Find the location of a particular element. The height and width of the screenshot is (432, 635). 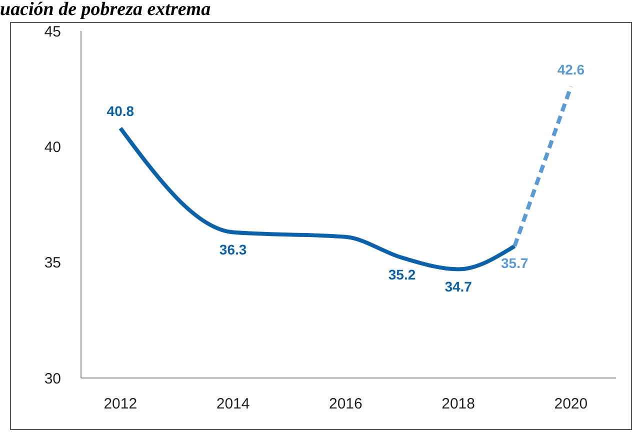

data-label: 40.8 is located at coordinates (120, 111).